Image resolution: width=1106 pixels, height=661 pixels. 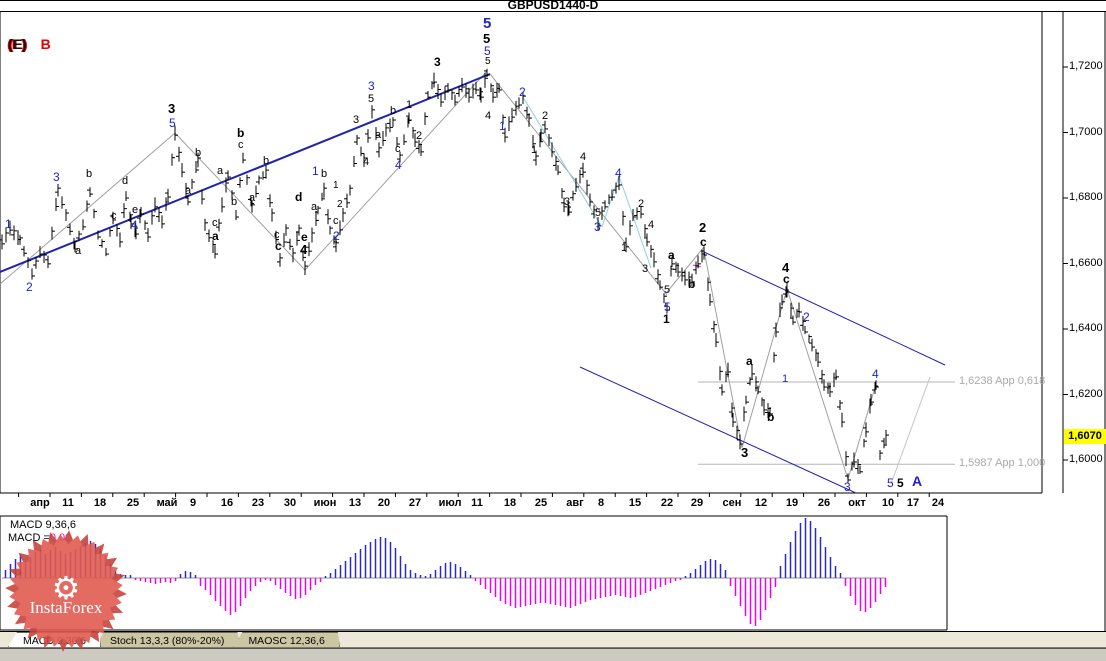 What do you see at coordinates (258, 503) in the screenshot?
I see `date-axis-label: 23` at bounding box center [258, 503].